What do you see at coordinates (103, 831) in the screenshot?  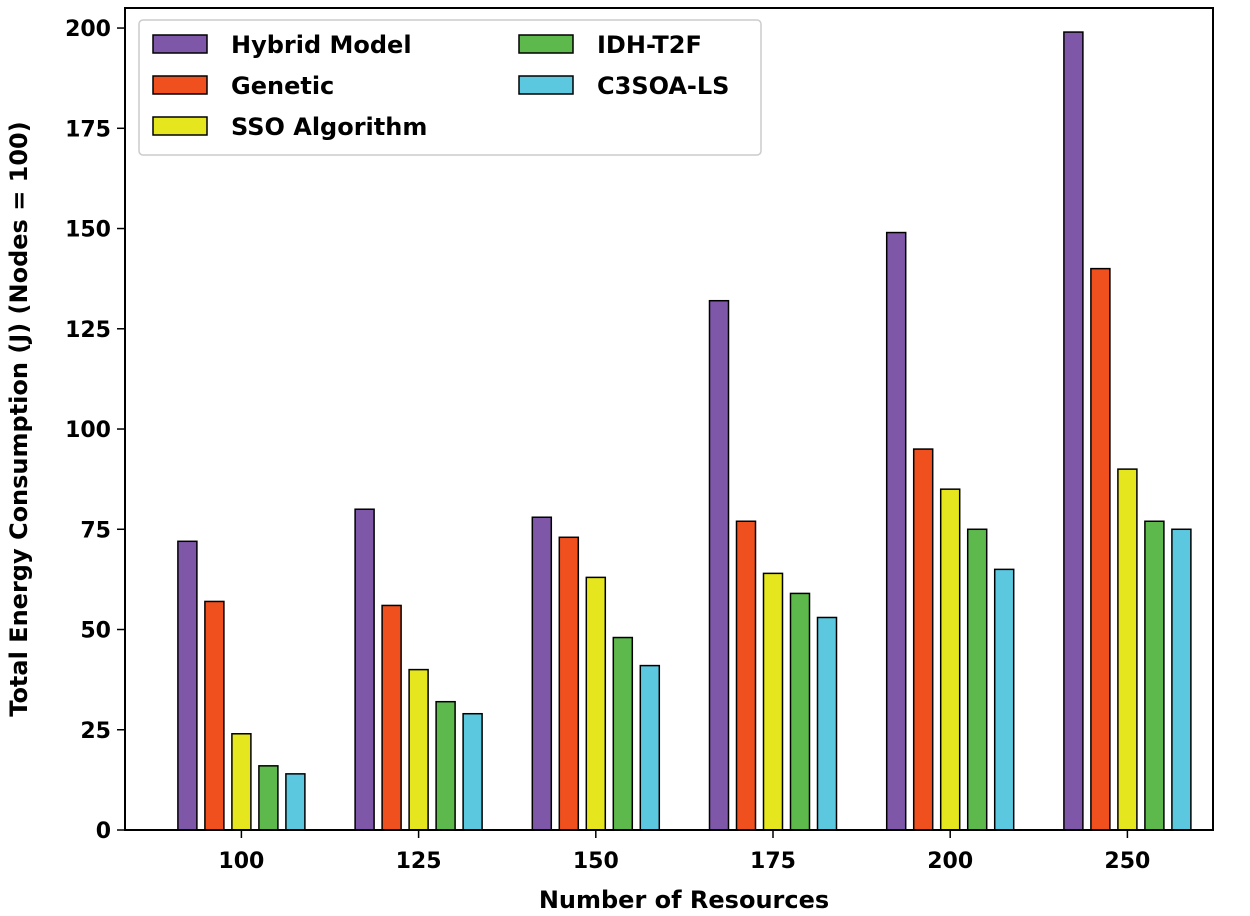 I see `y-tick-label: 0` at bounding box center [103, 831].